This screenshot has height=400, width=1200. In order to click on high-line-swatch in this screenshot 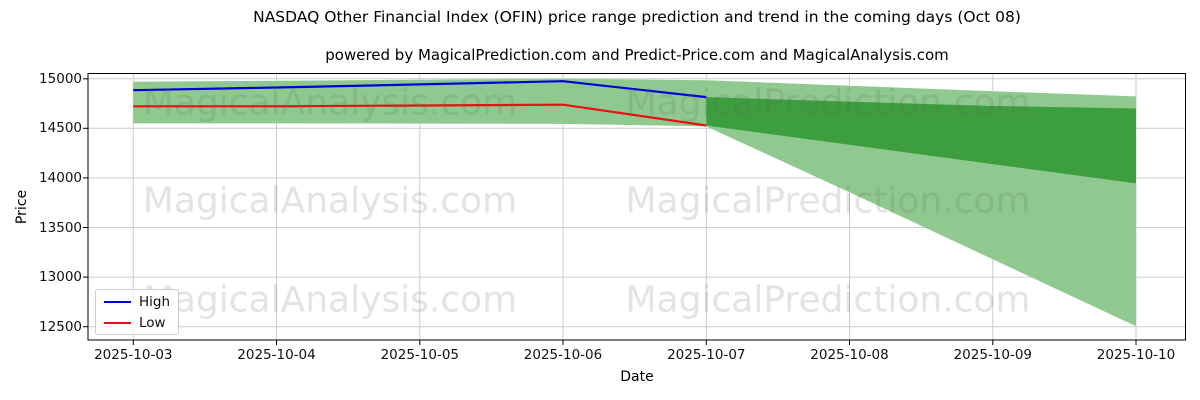, I will do `click(117, 301)`.